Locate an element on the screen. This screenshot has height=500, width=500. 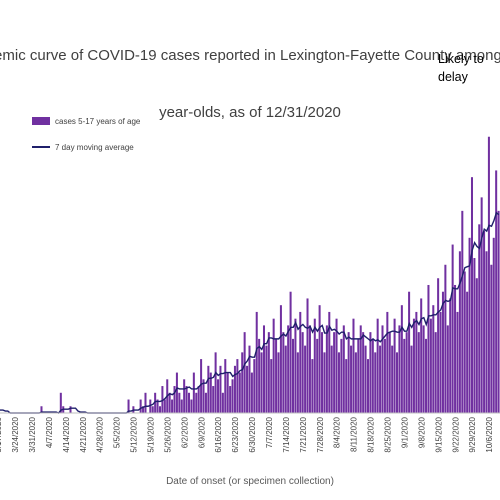
x-tick-label: 6/23/2020 is located at coordinates (235, 434).